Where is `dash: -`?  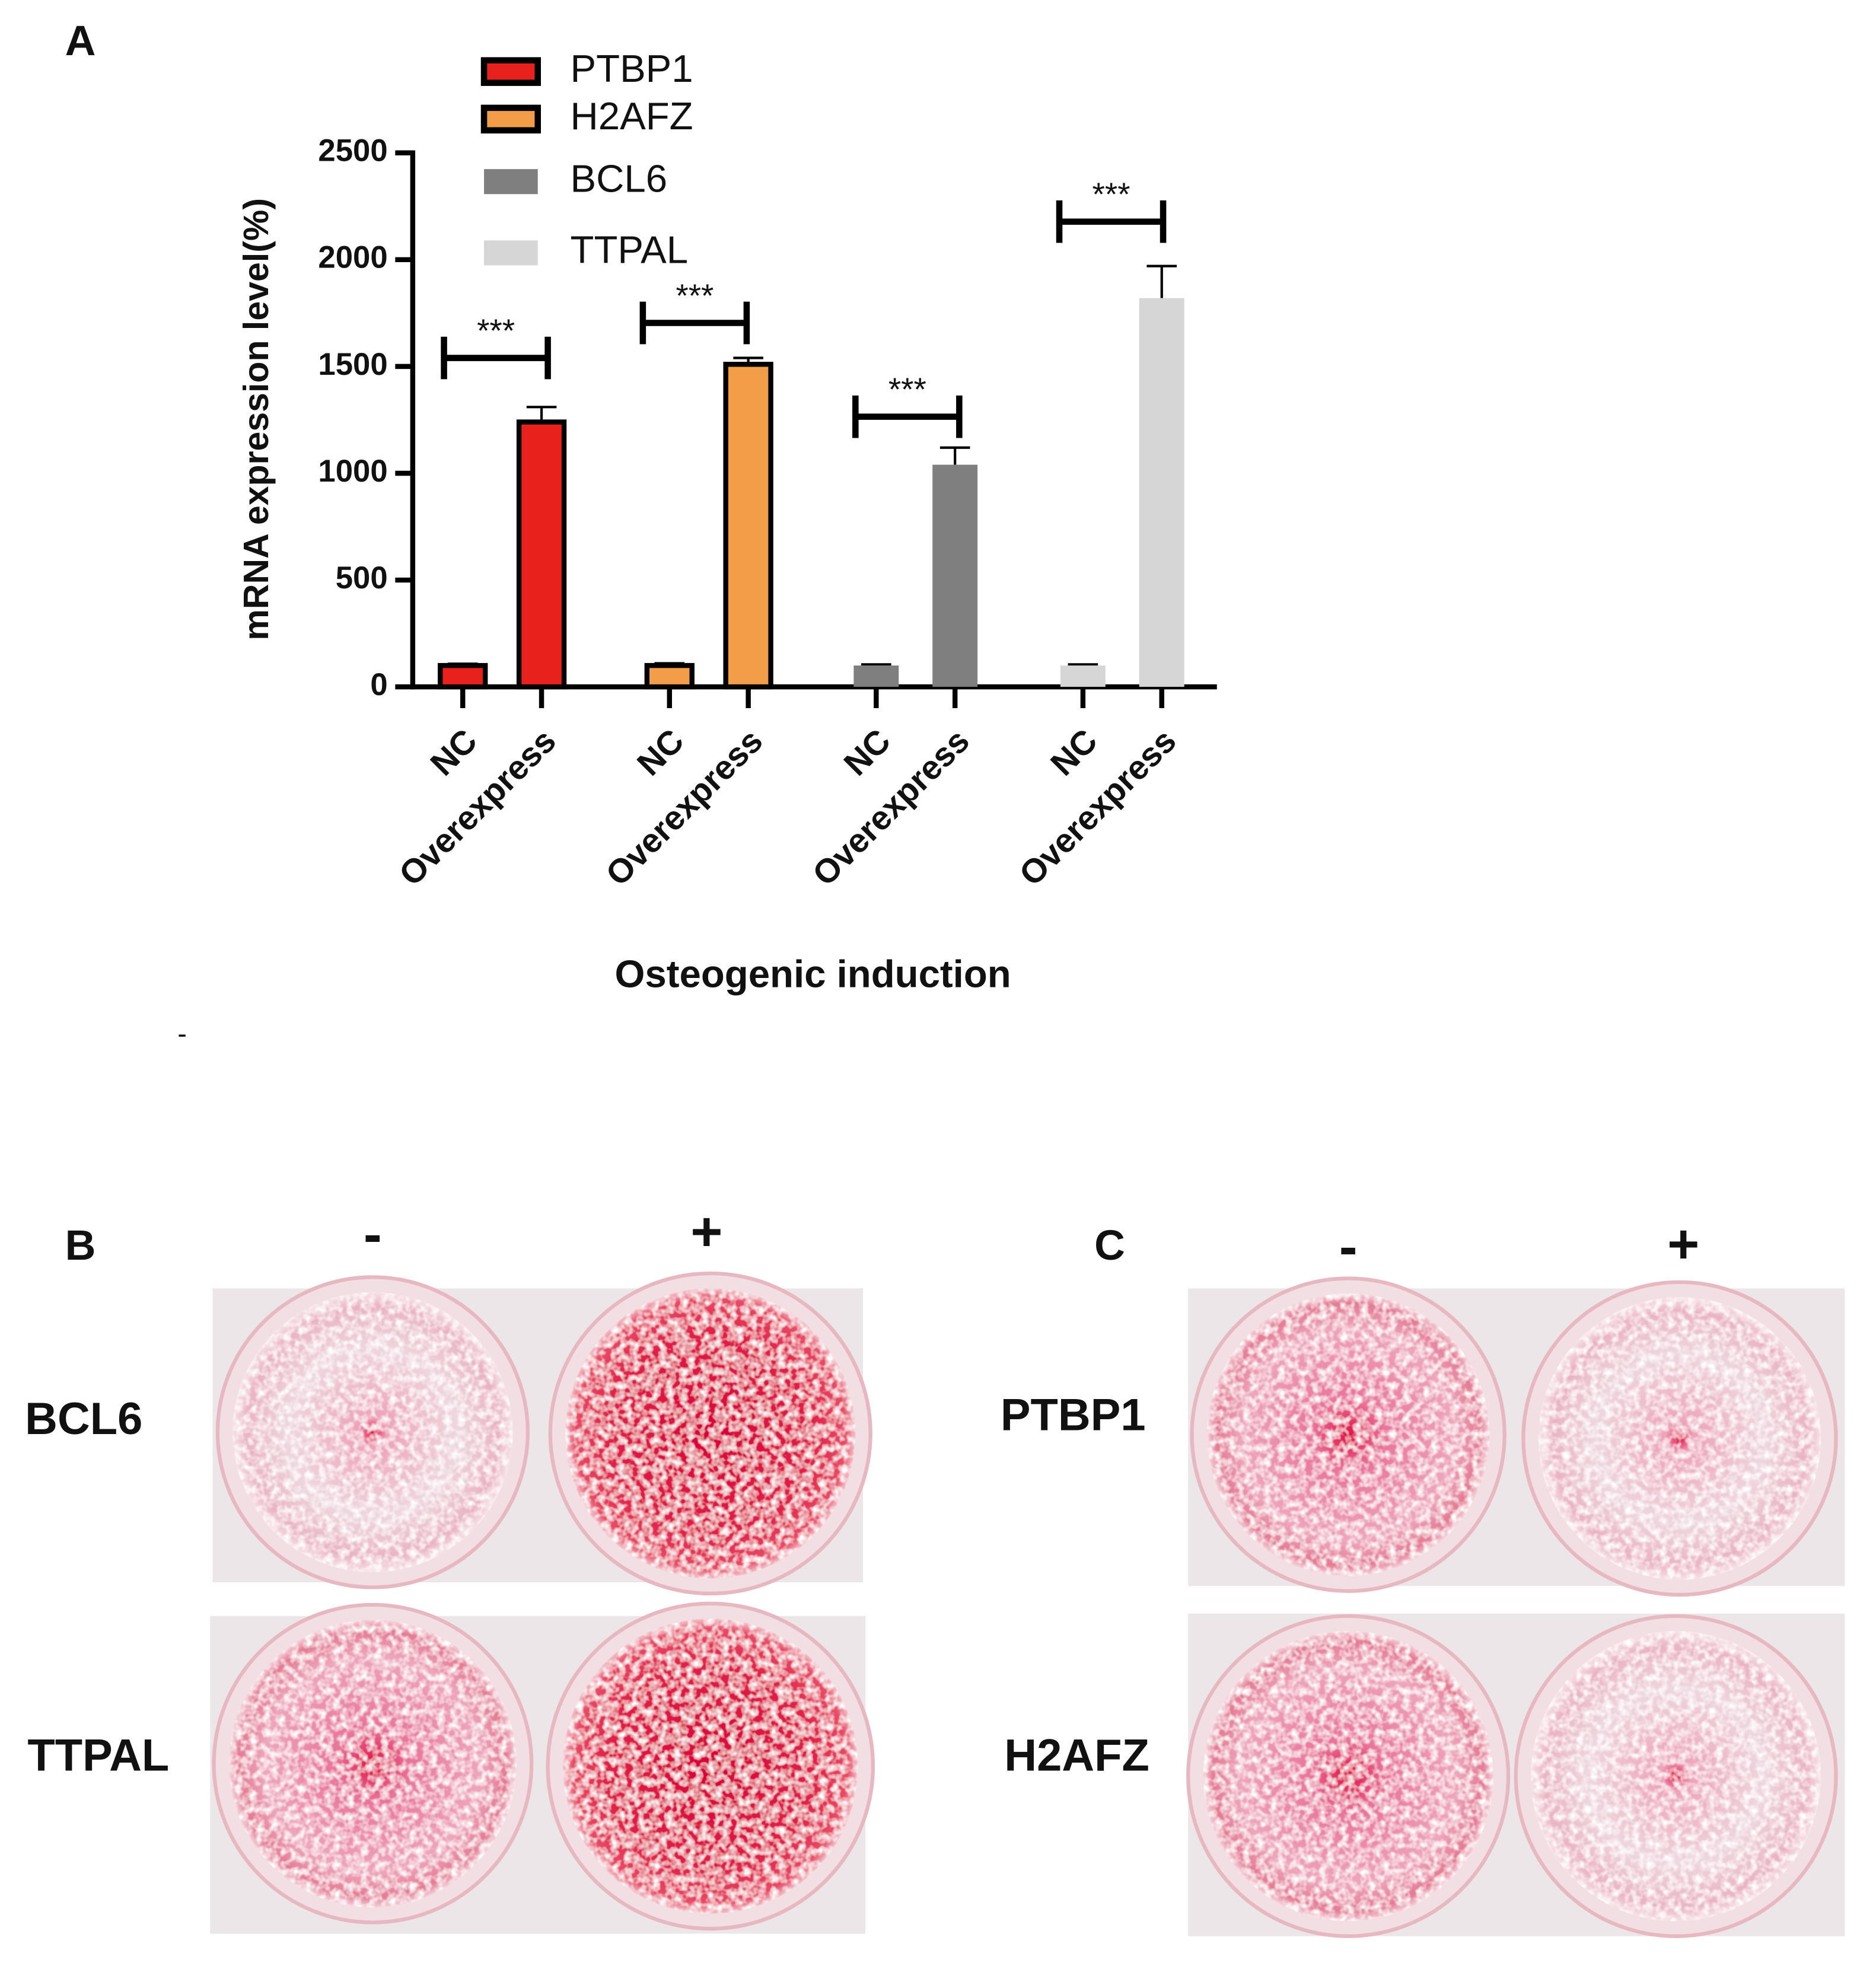
dash: - is located at coordinates (181, 1033).